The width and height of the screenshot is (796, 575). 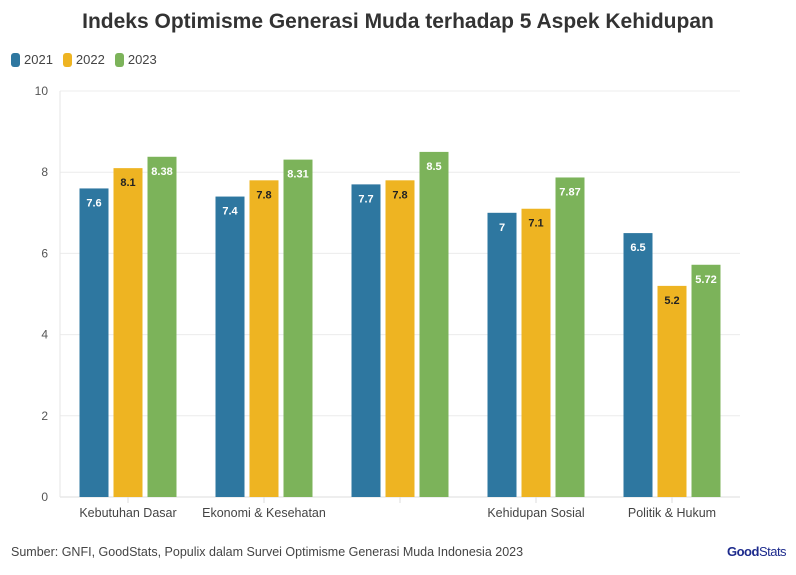 What do you see at coordinates (433, 167) in the screenshot?
I see `data-label: 8.5` at bounding box center [433, 167].